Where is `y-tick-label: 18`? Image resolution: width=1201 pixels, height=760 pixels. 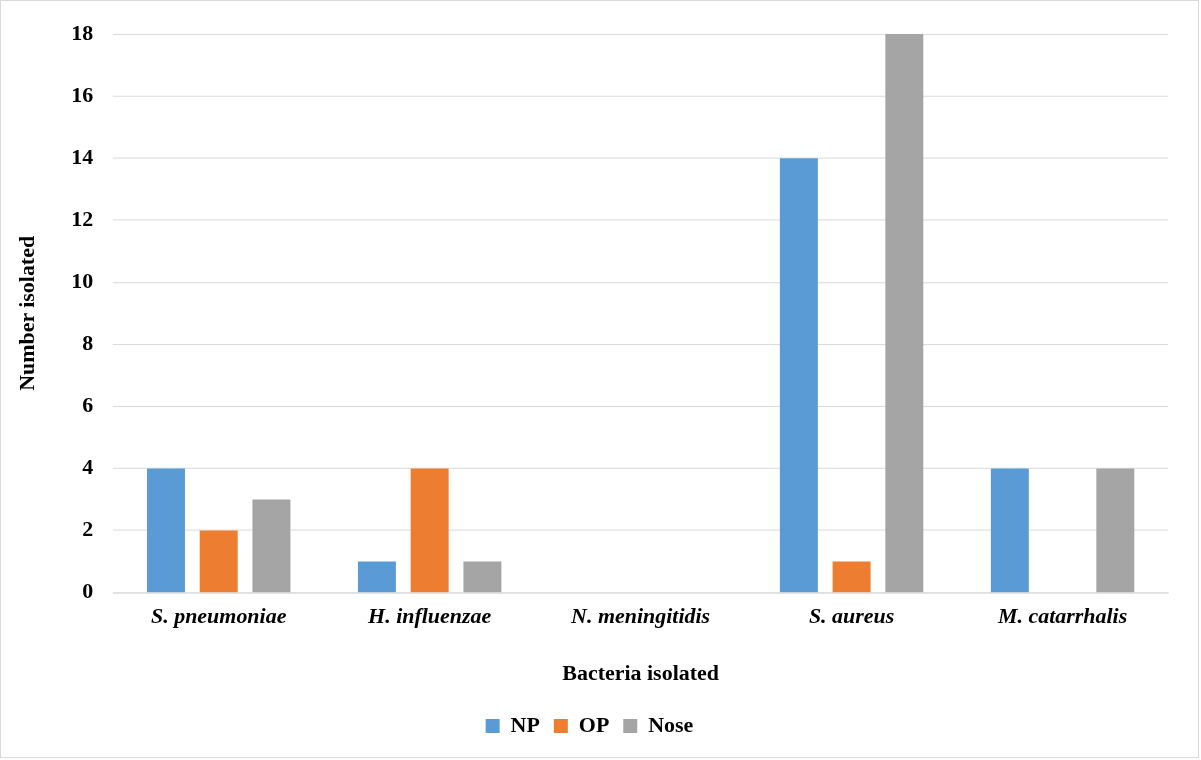 y-tick-label: 18 is located at coordinates (82, 32).